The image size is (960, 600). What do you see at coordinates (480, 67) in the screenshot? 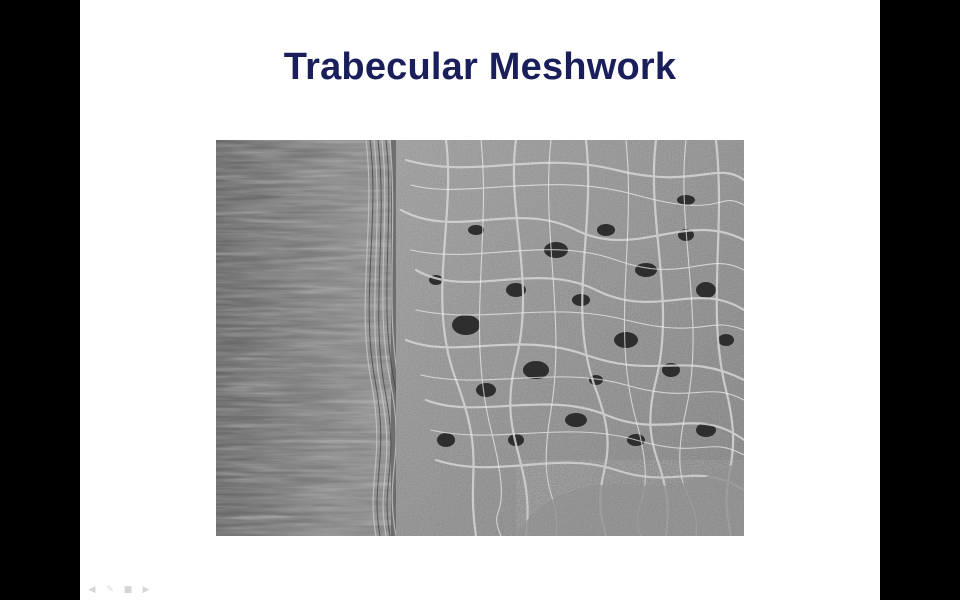
I see `slide-title: Trabecular Meshwork` at bounding box center [480, 67].